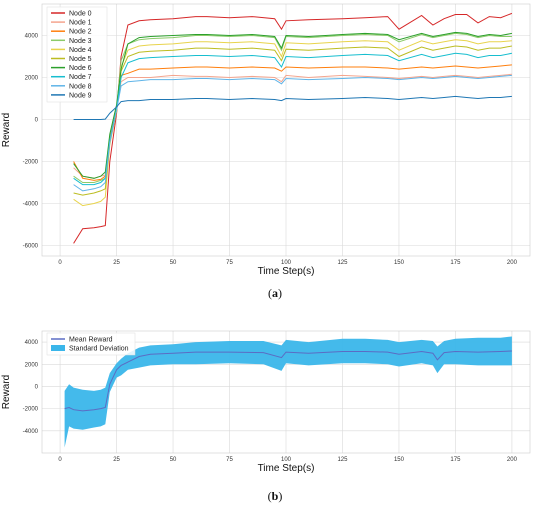 The width and height of the screenshot is (550, 512). I want to click on legend-entry: Mean Reward, so click(91, 340).